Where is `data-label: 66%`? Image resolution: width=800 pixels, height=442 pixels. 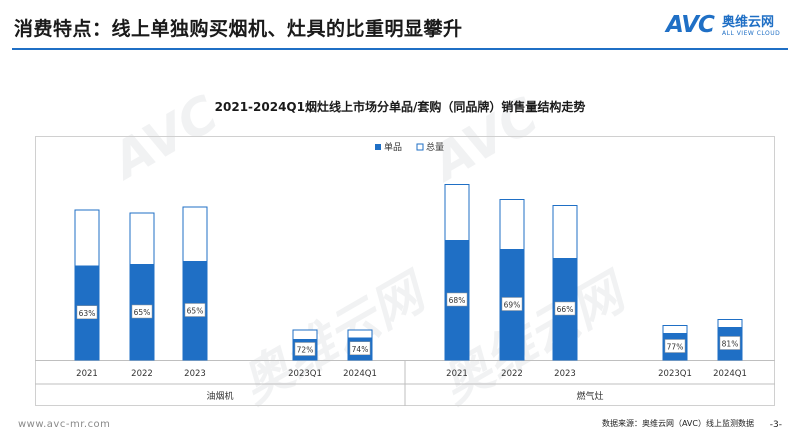 data-label: 66% is located at coordinates (565, 309).